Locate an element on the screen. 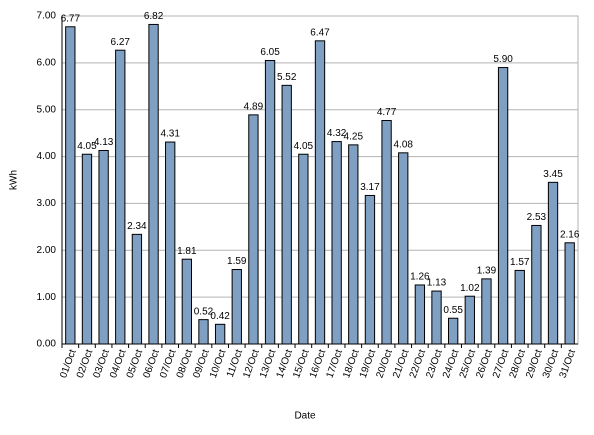 This screenshot has width=594, height=435. data-label: 0.52 is located at coordinates (204, 311).